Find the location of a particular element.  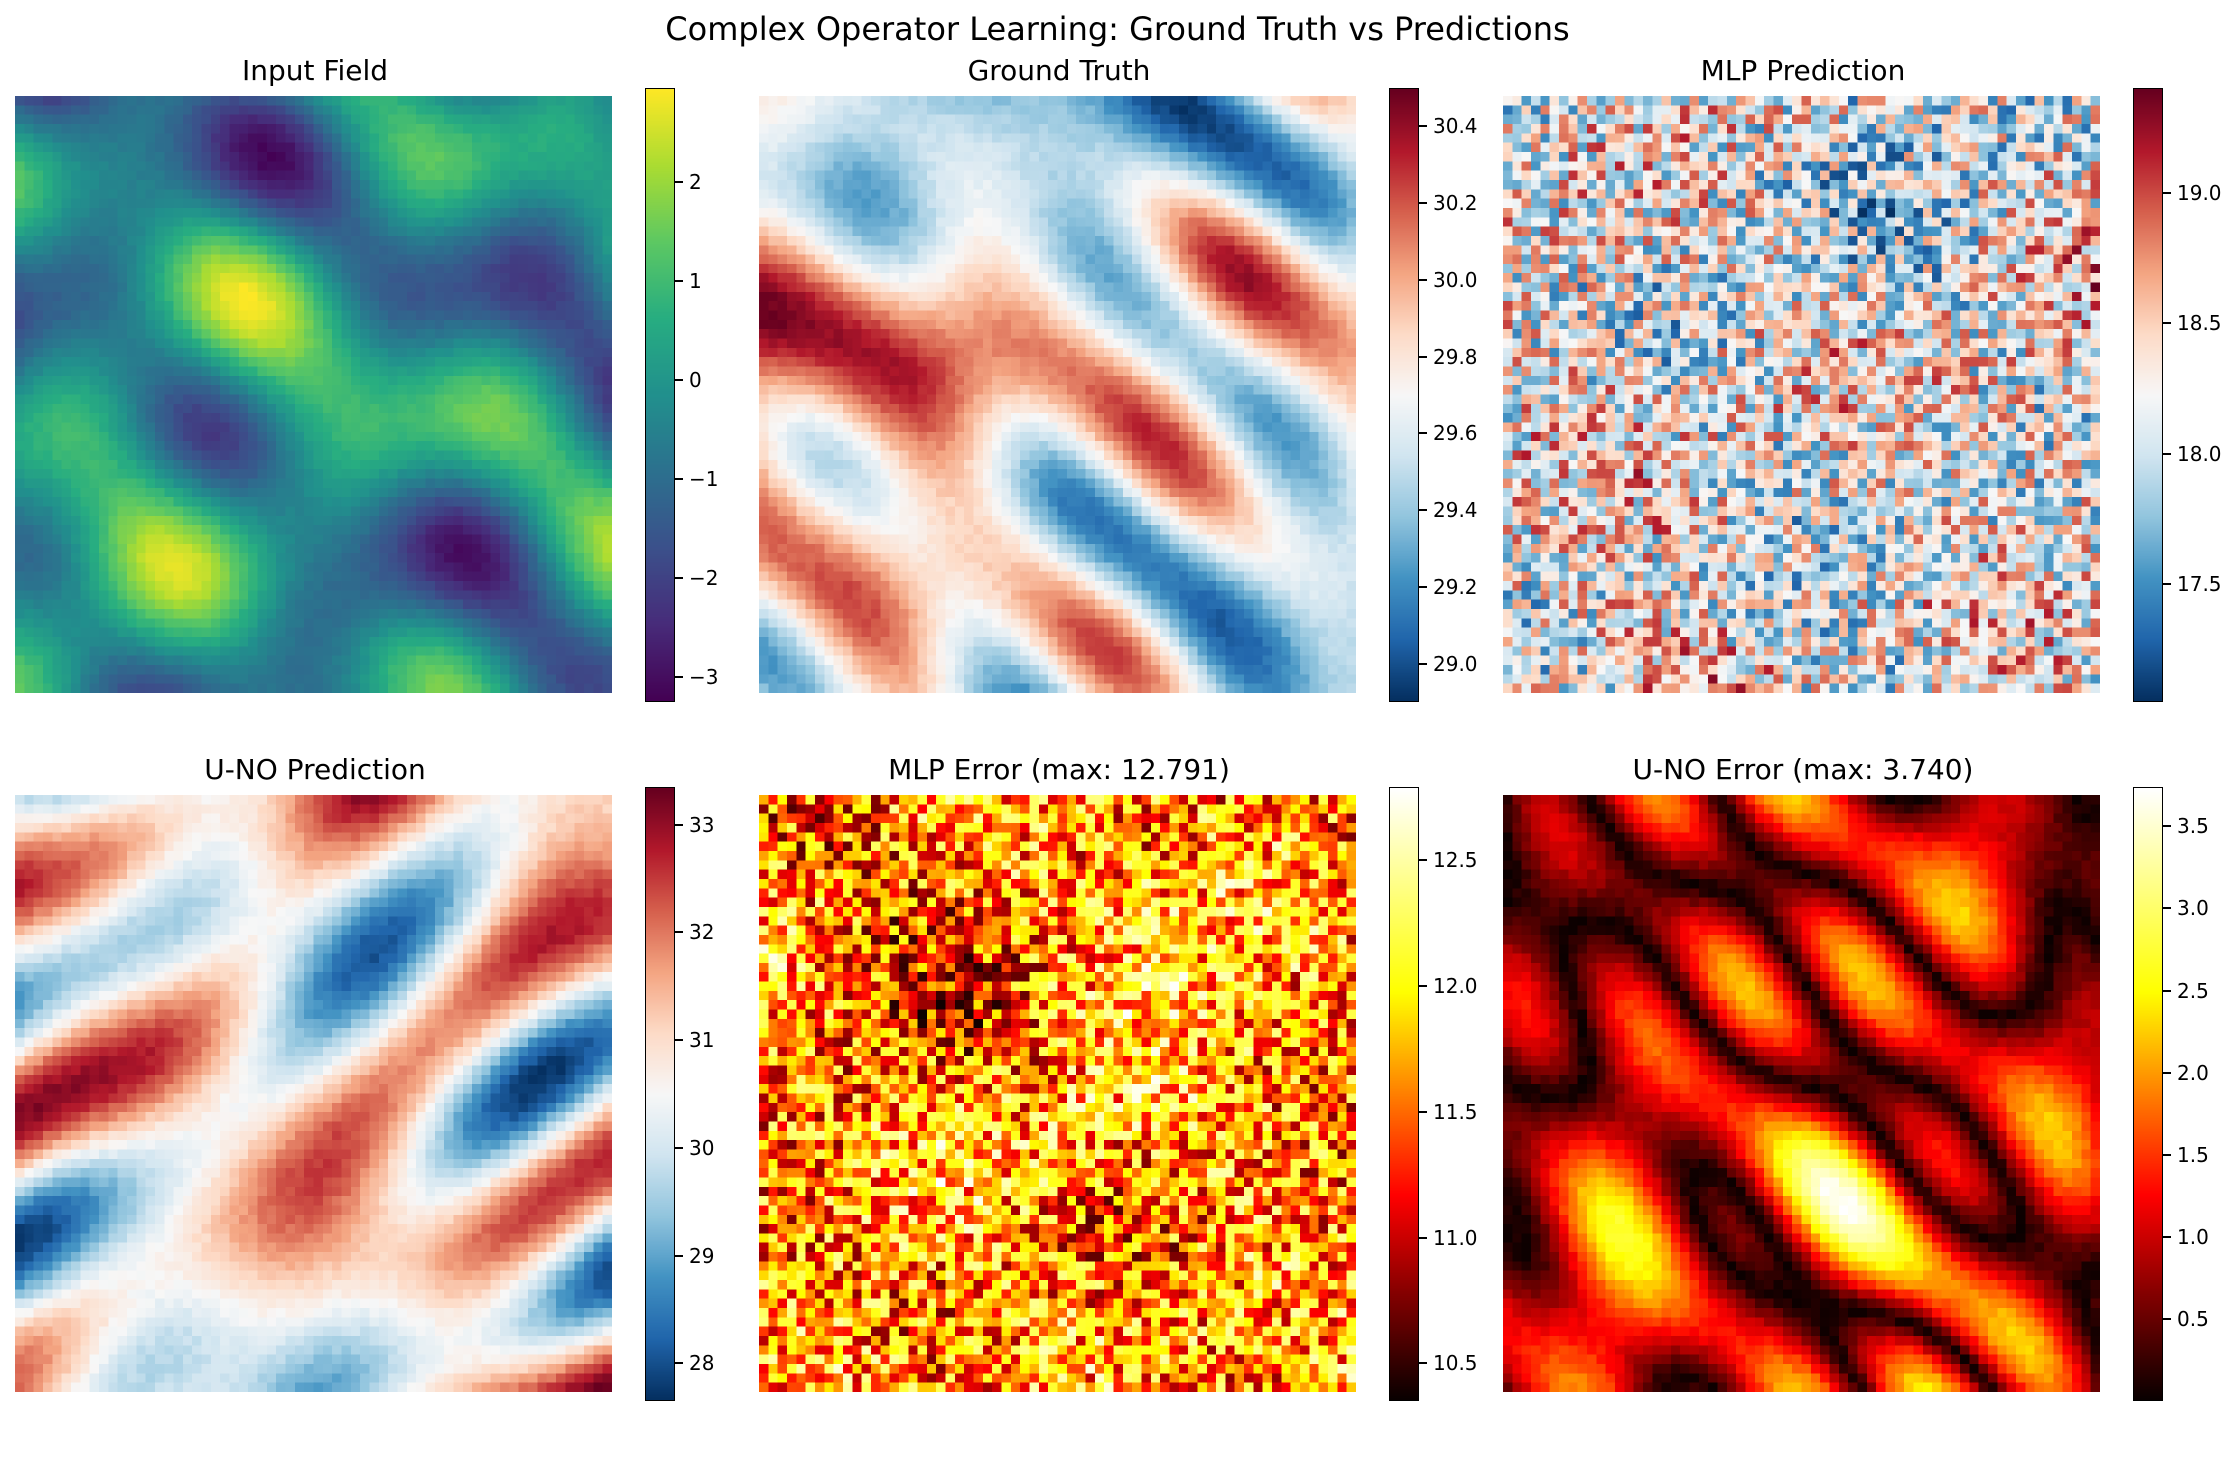

colorbar-tick-label: 2 is located at coordinates (695, 182).